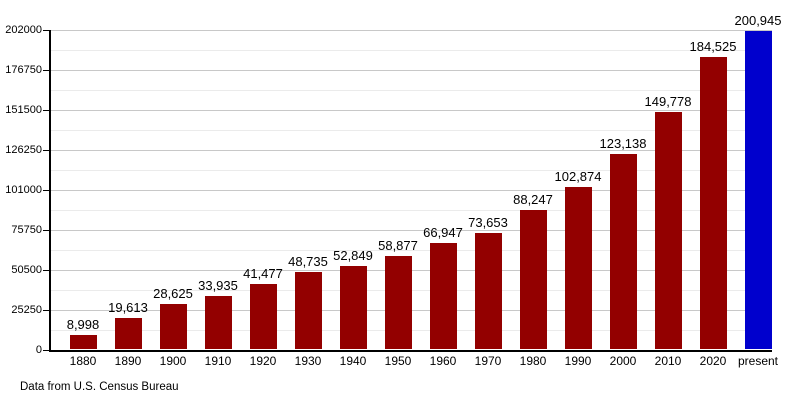 The height and width of the screenshot is (400, 800). I want to click on bar-1900, so click(173, 327).